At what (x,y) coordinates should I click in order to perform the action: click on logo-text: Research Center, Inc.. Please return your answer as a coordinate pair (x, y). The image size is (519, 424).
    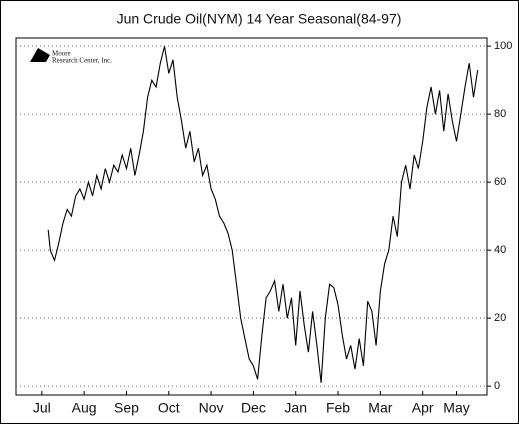
    Looking at the image, I should click on (82, 61).